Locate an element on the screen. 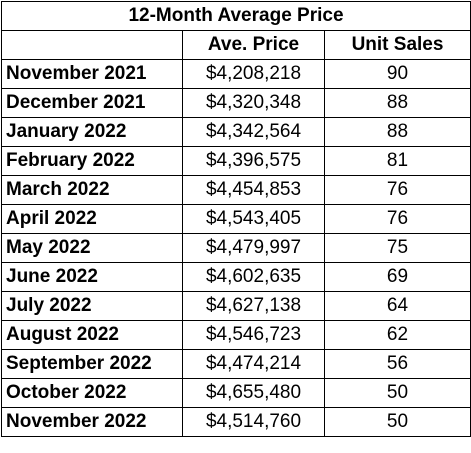 The width and height of the screenshot is (471, 453). ave-price-cell: $4,543,405 is located at coordinates (253, 219).